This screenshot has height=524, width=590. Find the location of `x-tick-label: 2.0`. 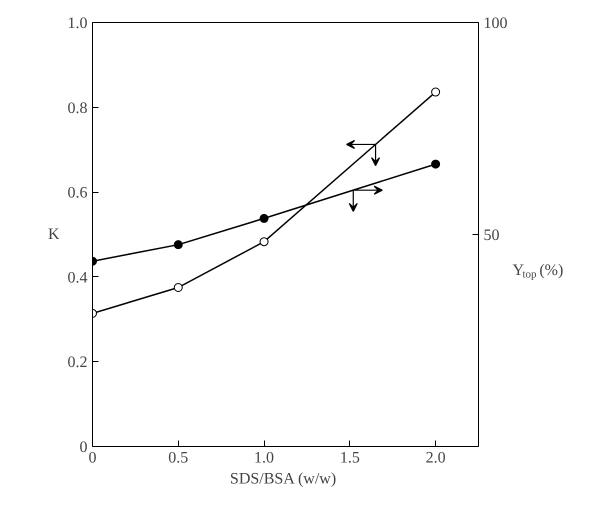

x-tick-label: 2.0 is located at coordinates (436, 458).